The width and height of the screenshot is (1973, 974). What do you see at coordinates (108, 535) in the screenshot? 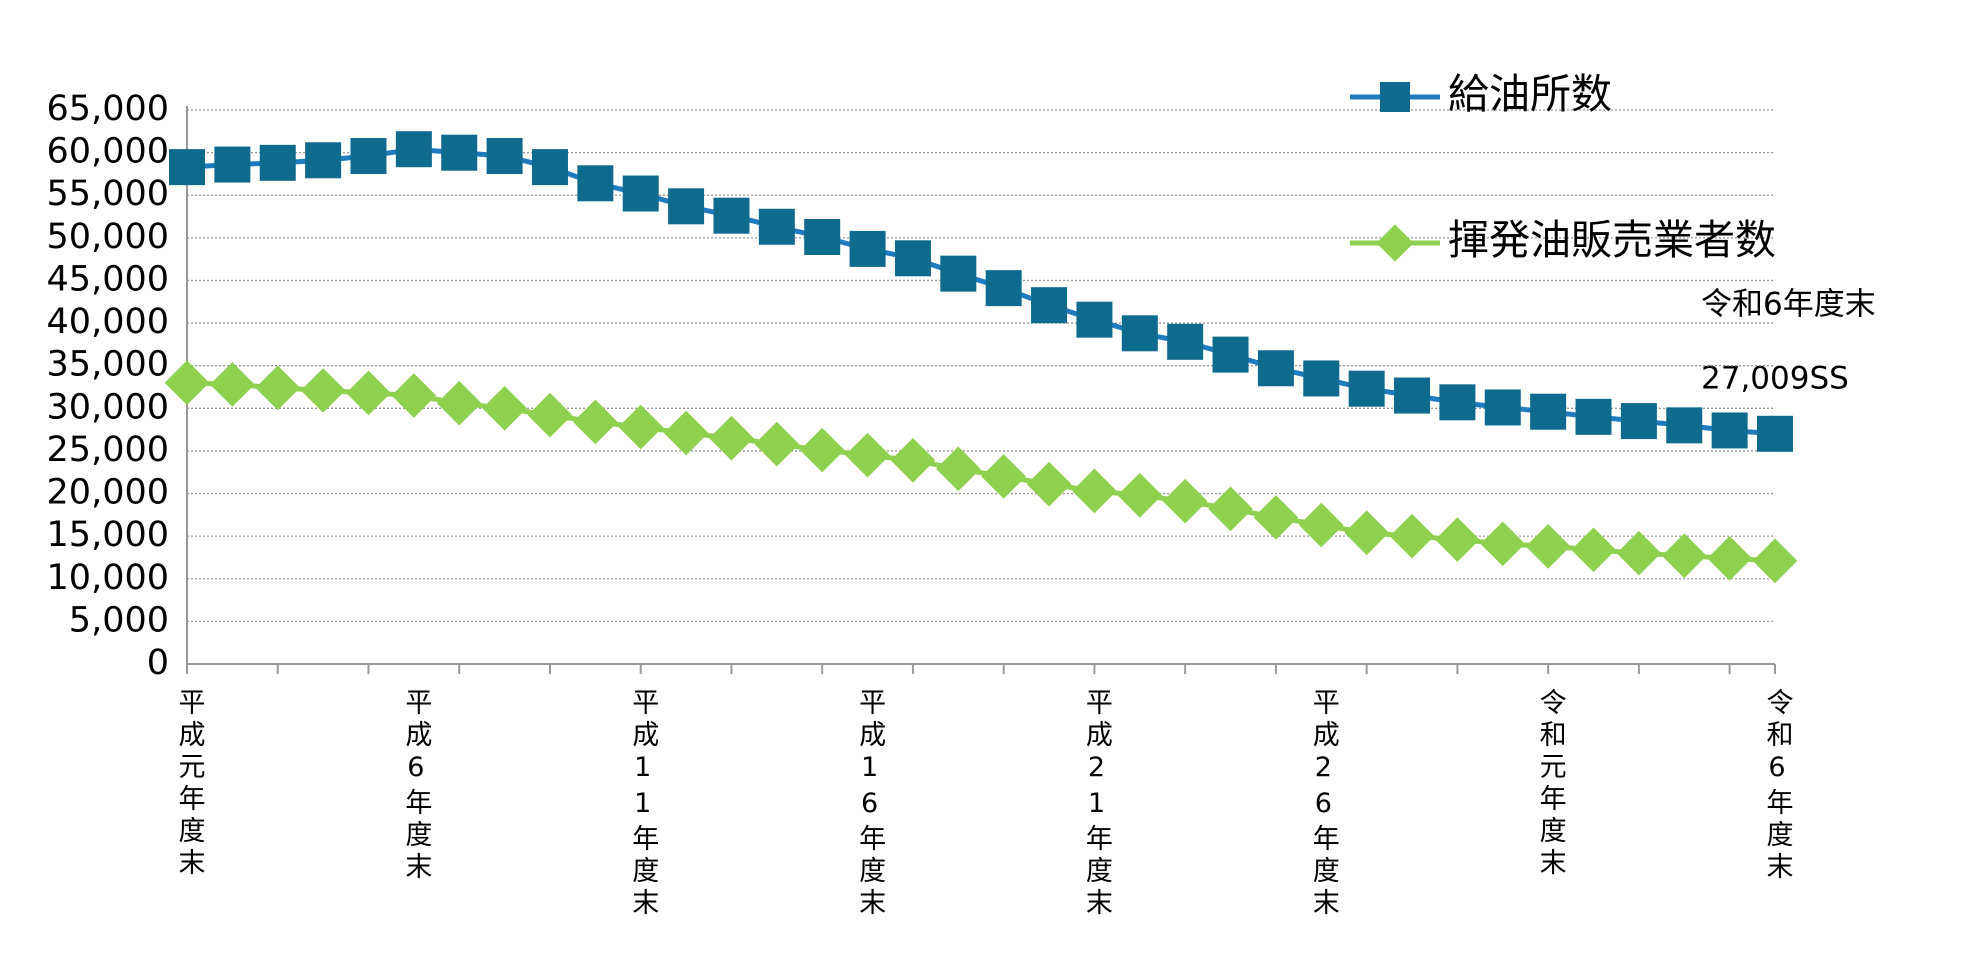
I see `y-tick-label: 15,000` at bounding box center [108, 535].